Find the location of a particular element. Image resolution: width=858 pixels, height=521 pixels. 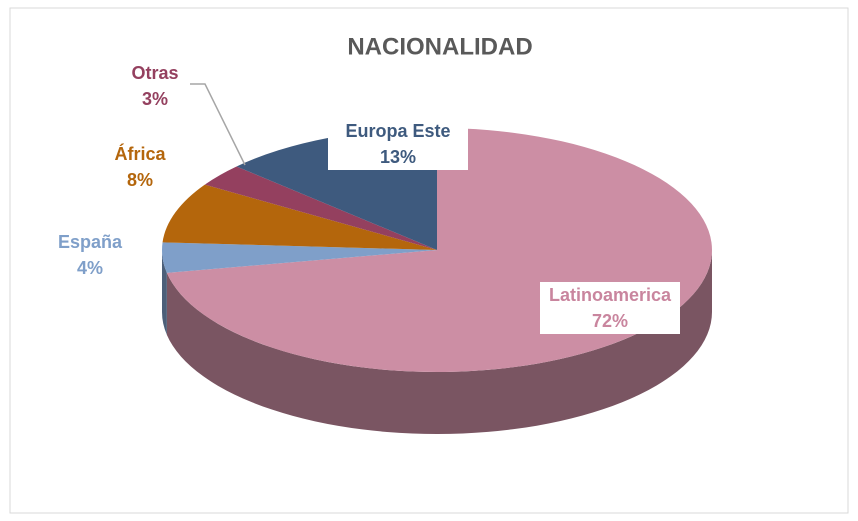

category-label: España is located at coordinates (90, 242).